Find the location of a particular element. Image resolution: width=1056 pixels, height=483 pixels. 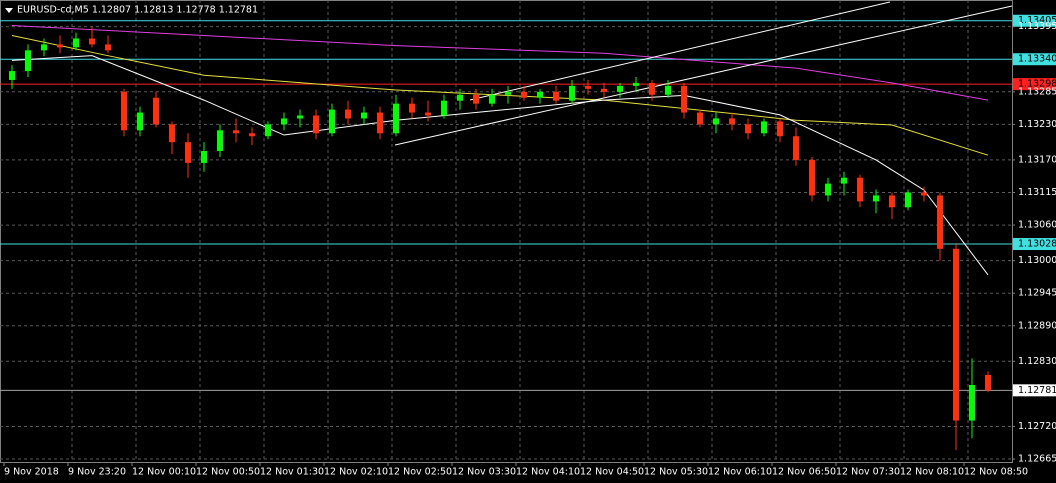

x-tick-label: 12 Nov 06:10 is located at coordinates (740, 472).